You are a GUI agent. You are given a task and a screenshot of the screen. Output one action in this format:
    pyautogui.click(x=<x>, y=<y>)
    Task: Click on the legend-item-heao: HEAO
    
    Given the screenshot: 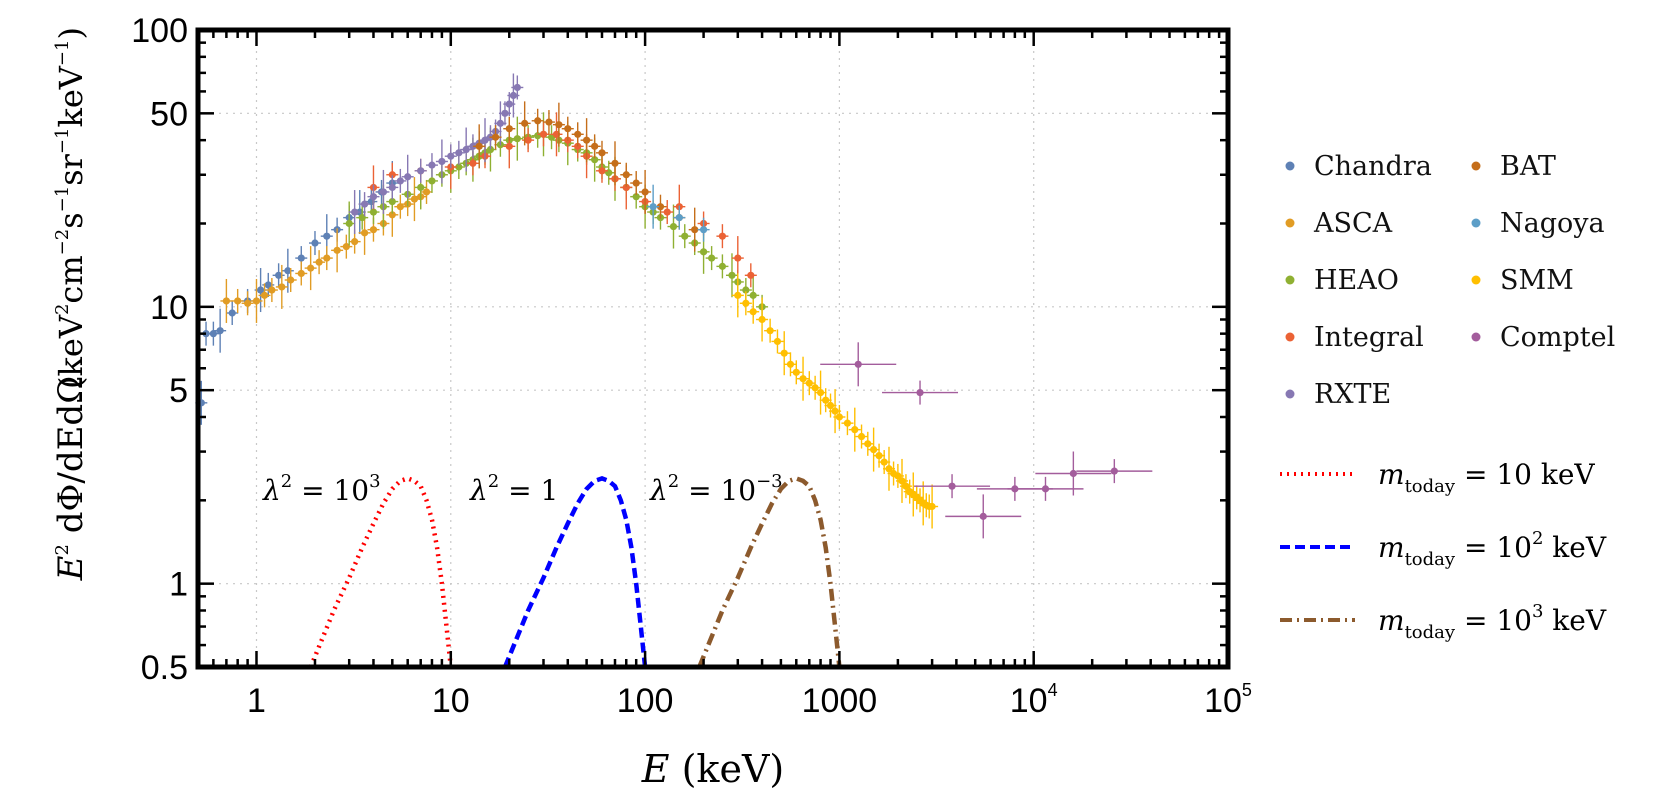 What is the action you would take?
    pyautogui.click(x=1342, y=280)
    